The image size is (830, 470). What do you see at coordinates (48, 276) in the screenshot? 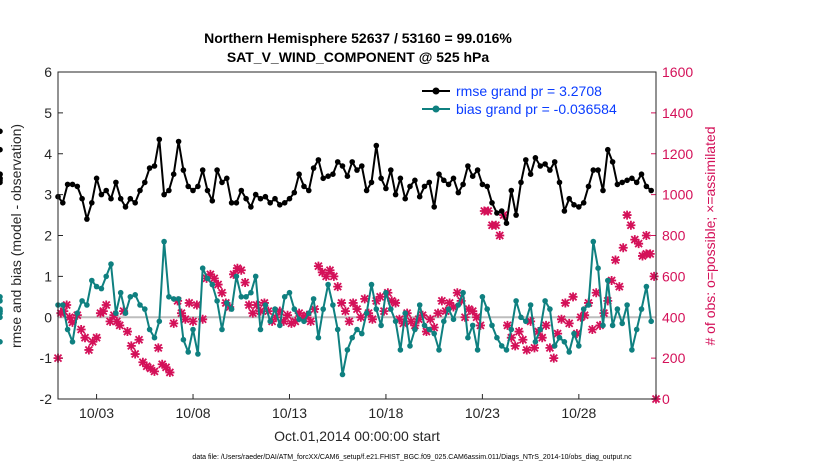
I see `y-tick-label: 1` at bounding box center [48, 276].